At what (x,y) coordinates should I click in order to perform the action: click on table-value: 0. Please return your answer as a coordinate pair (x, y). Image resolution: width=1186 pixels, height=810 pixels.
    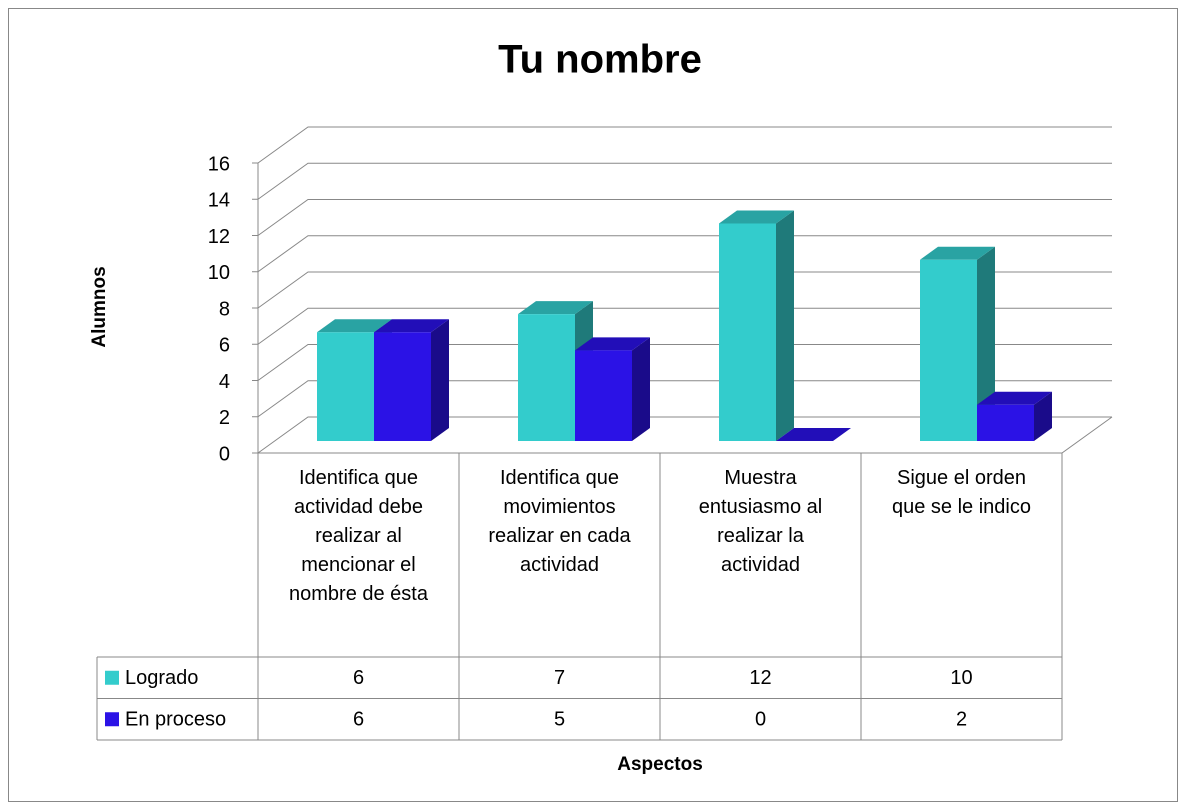
    Looking at the image, I should click on (760, 720).